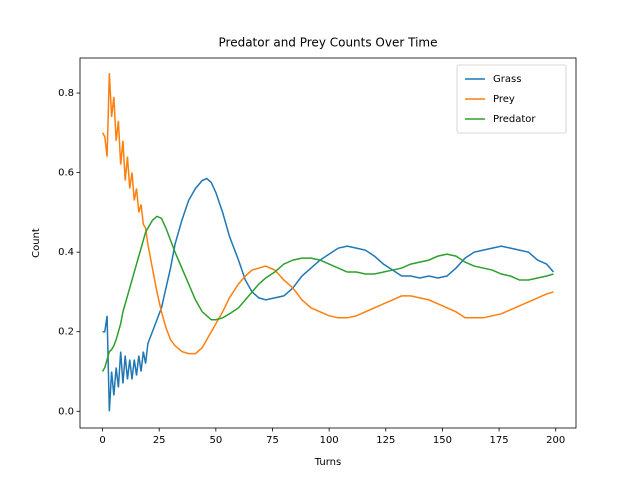  Describe the element at coordinates (442, 440) in the screenshot. I see `x-tick-label: 150` at that location.